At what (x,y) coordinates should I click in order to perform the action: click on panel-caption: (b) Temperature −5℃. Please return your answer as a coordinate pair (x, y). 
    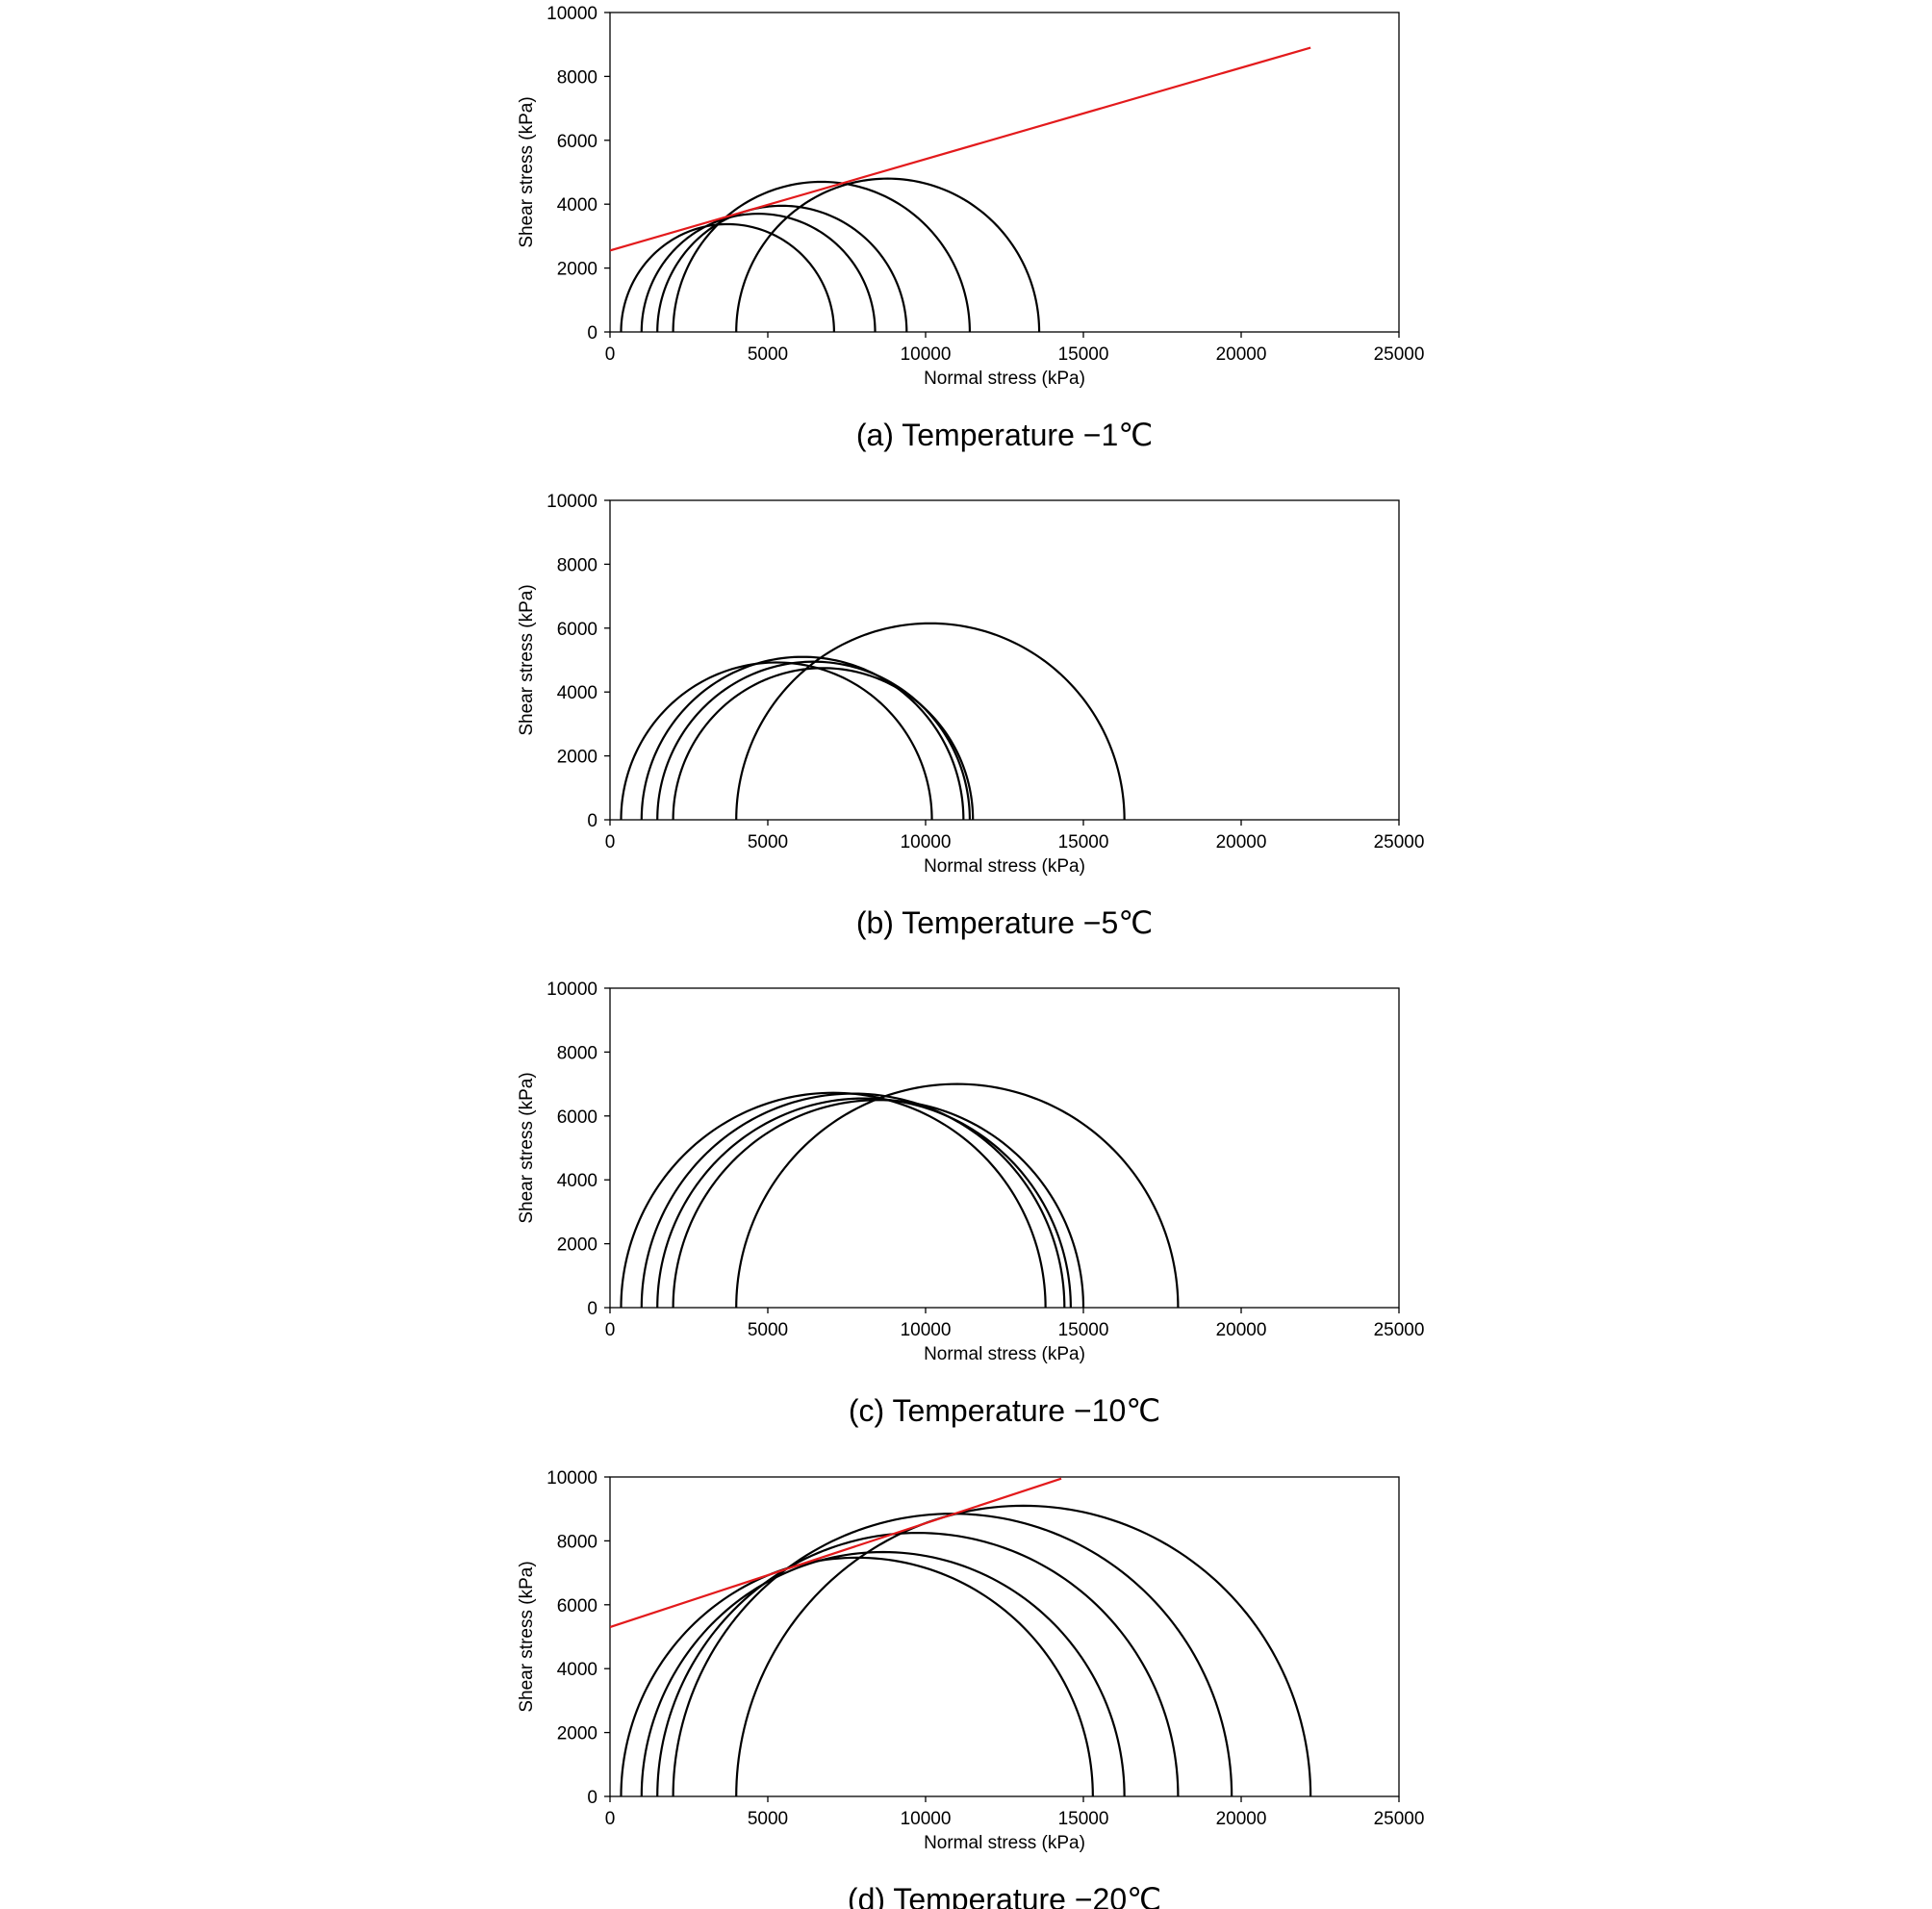
    Looking at the image, I should click on (1004, 922).